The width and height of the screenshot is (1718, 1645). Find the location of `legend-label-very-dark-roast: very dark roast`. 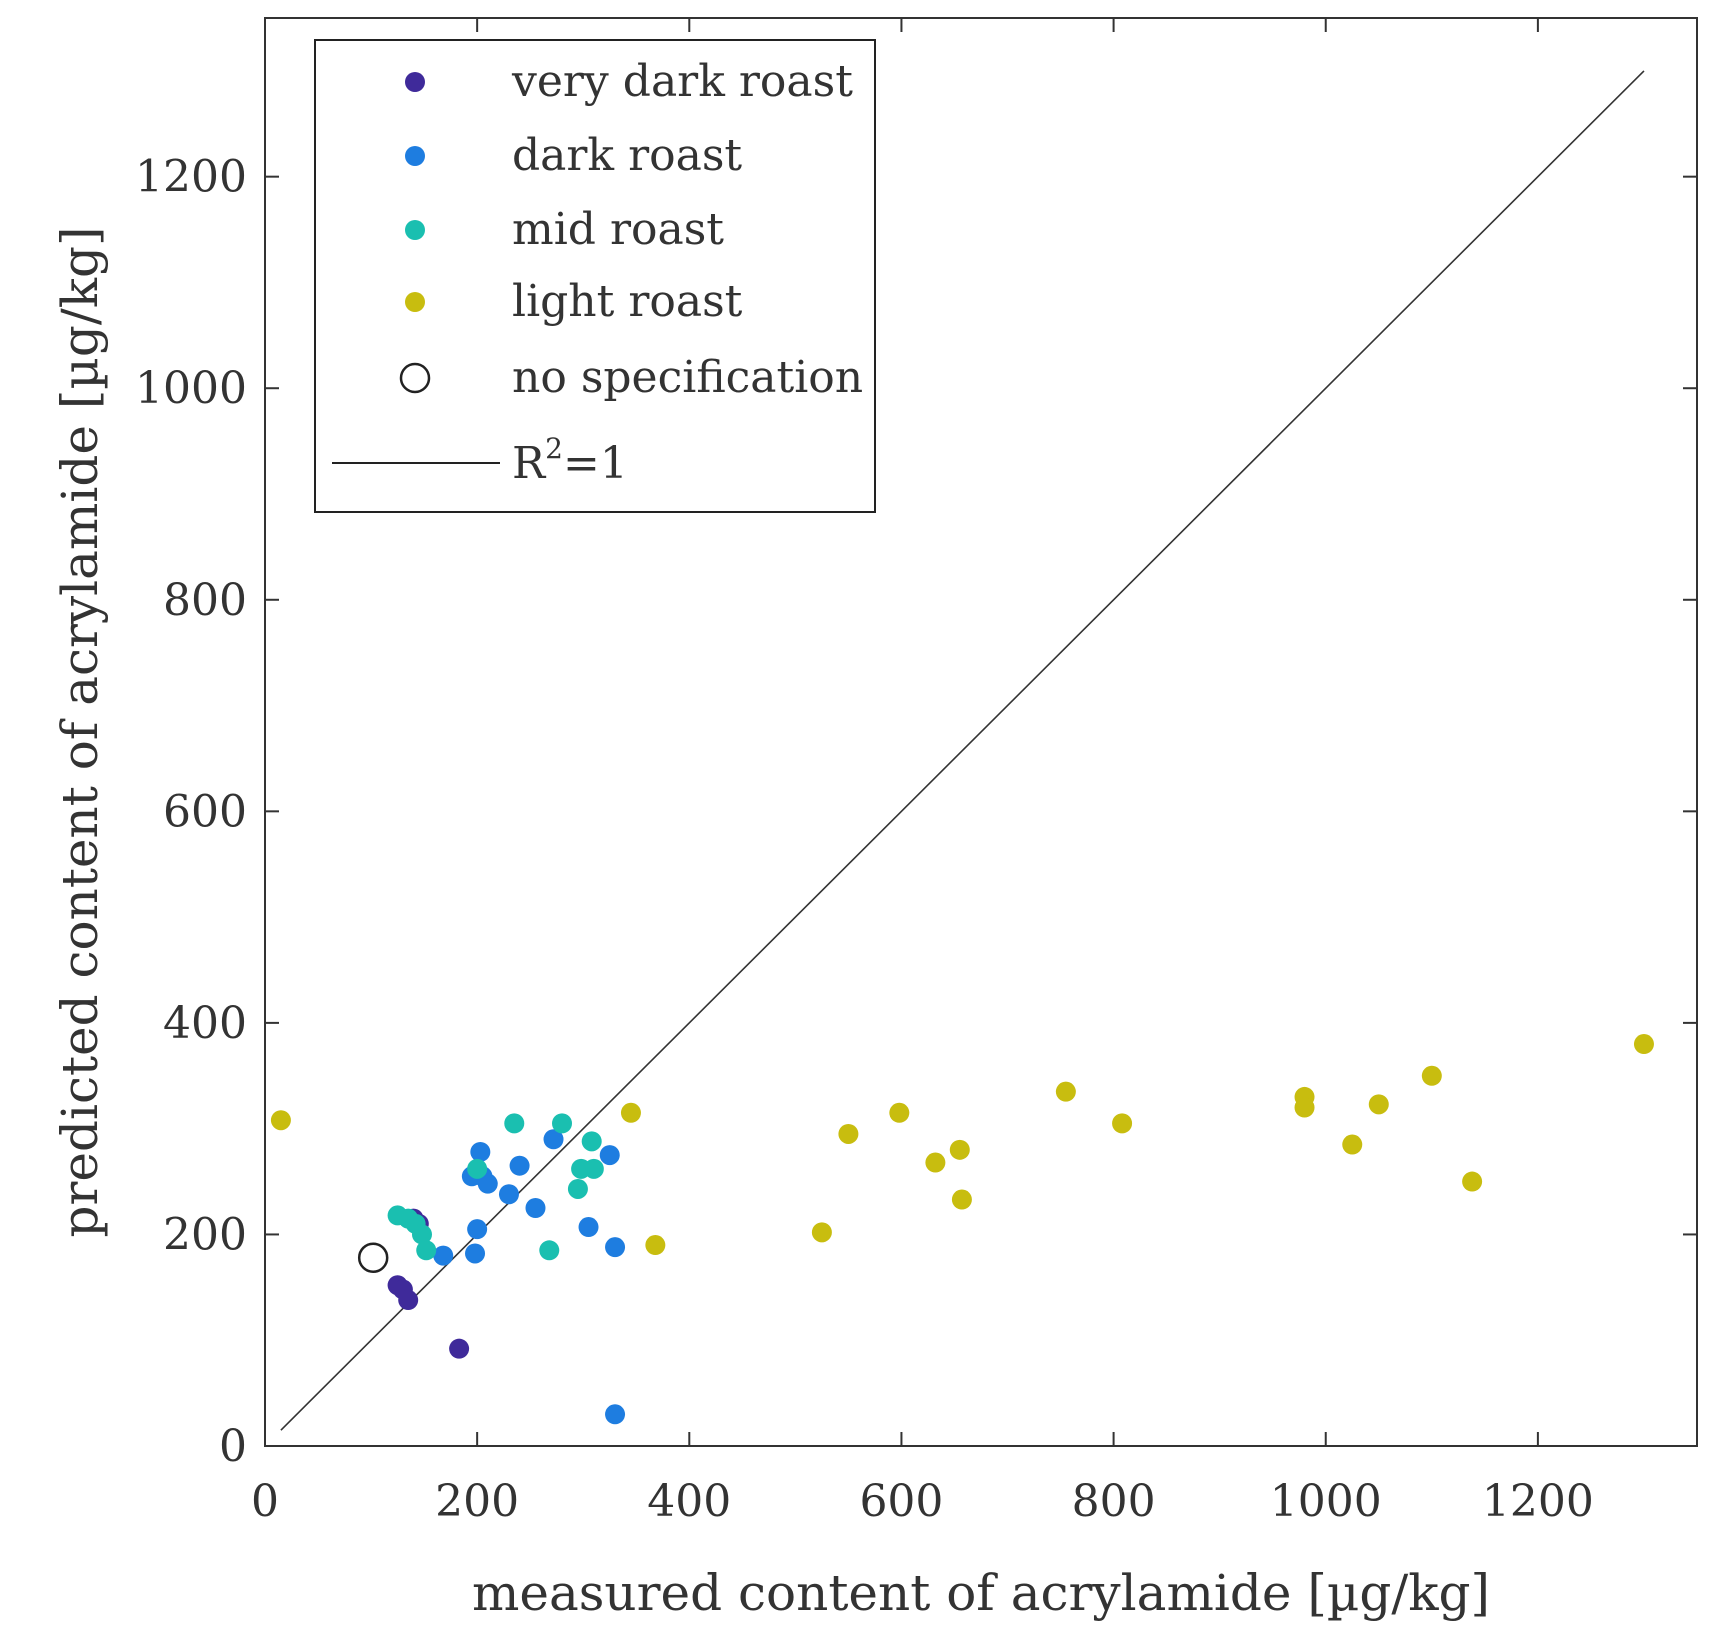

legend-label-very-dark-roast: very dark roast is located at coordinates (682, 81).